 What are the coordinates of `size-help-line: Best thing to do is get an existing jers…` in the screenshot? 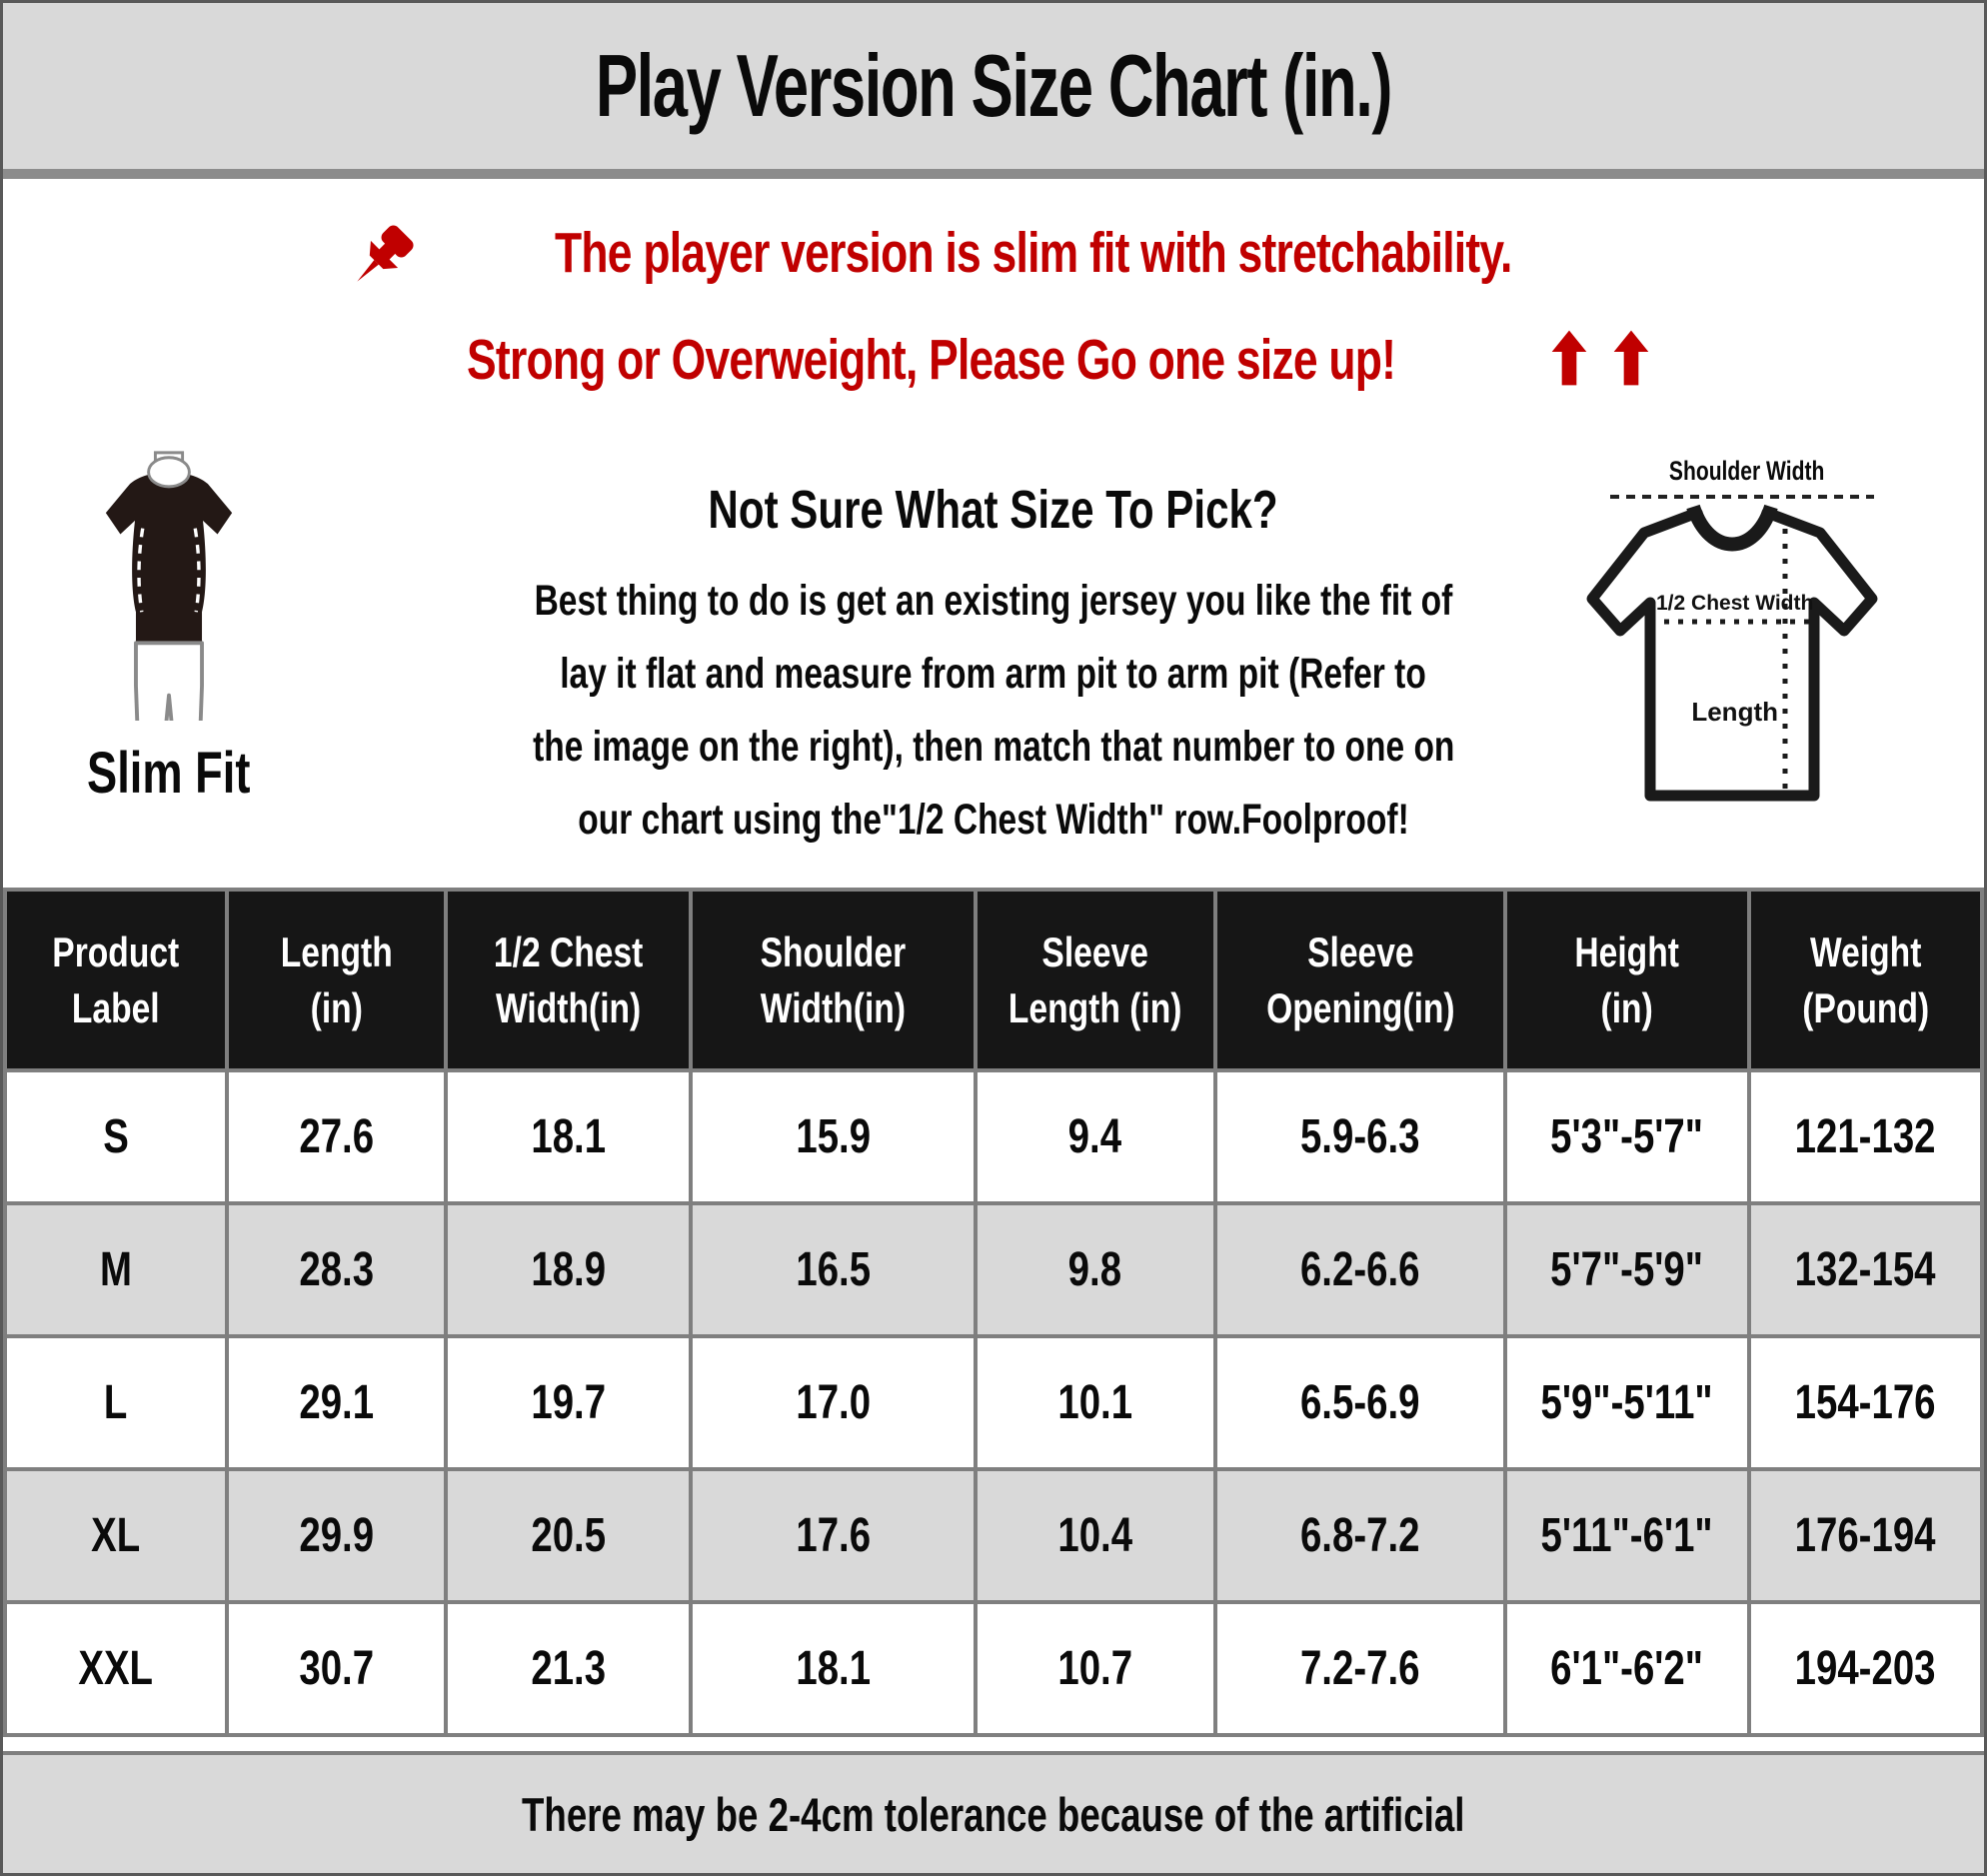 It's located at (993, 601).